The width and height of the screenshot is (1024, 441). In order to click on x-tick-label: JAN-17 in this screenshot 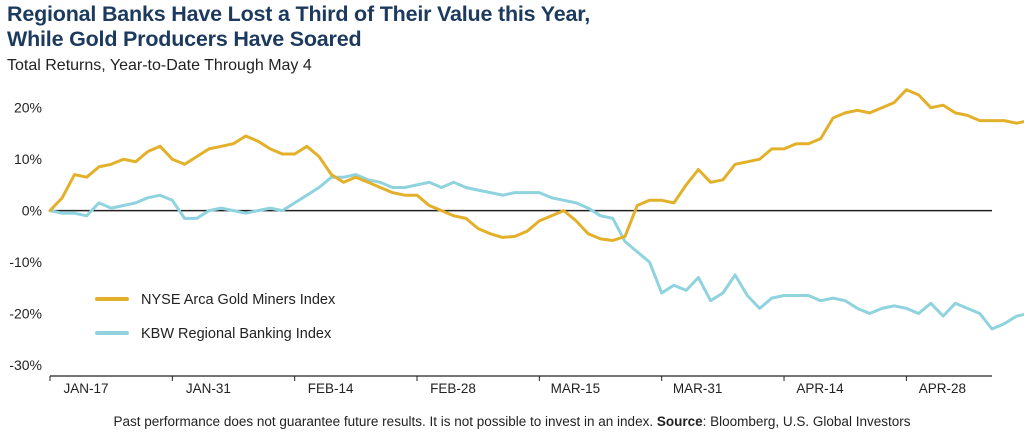, I will do `click(85, 388)`.